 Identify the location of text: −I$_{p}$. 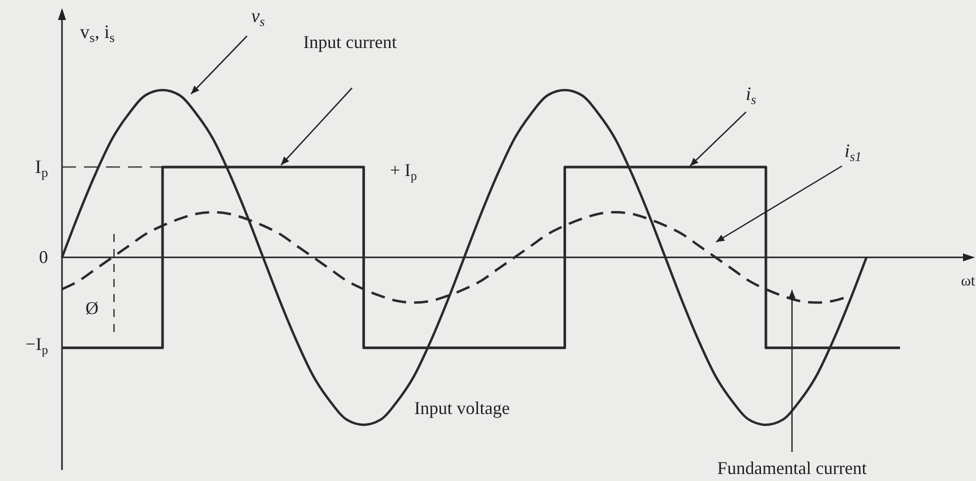
(37, 345).